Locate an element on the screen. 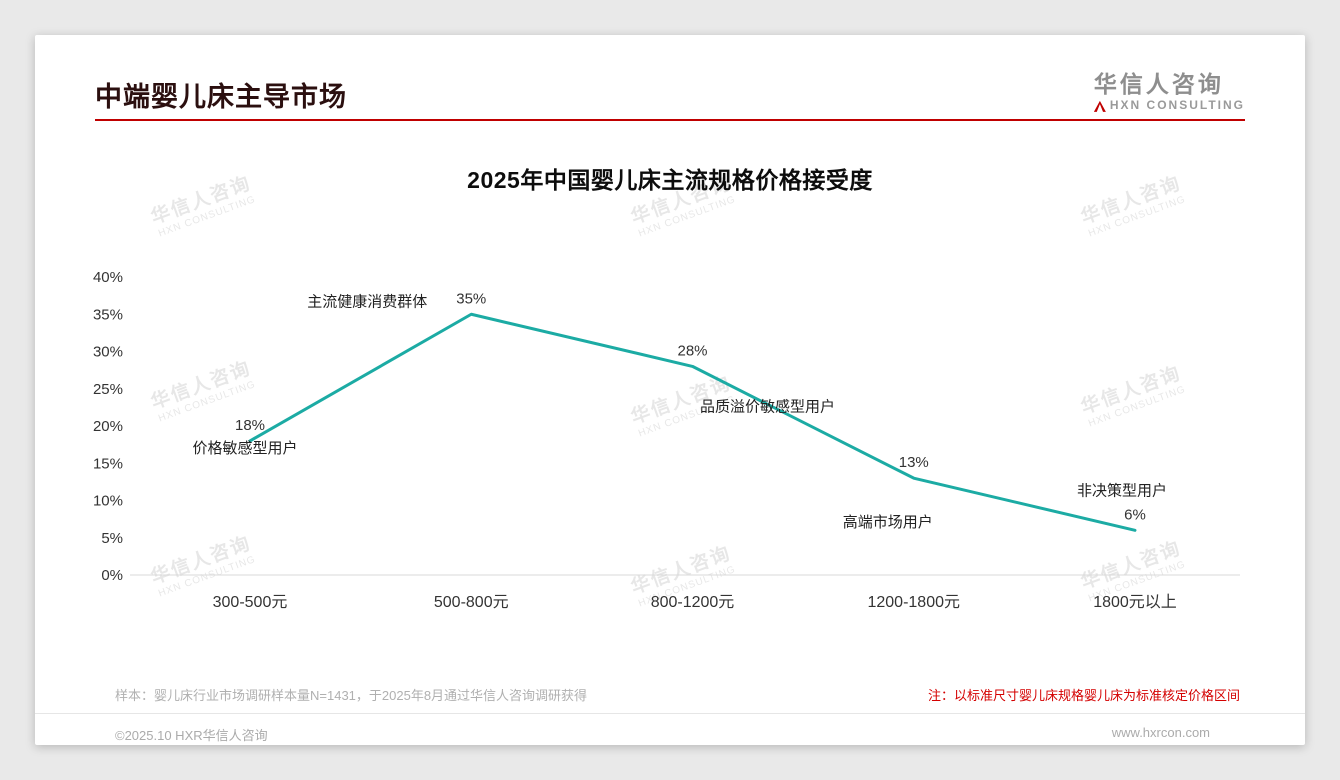 The image size is (1340, 780). y-axis-tick-label: 20% is located at coordinates (108, 426).